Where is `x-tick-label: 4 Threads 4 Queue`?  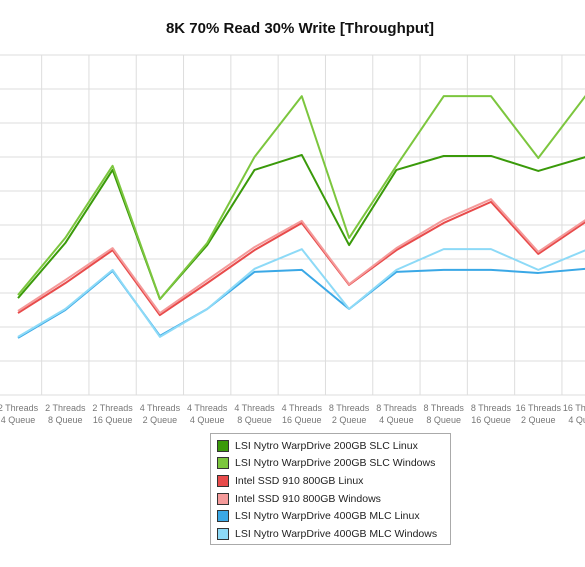 x-tick-label: 4 Threads 4 Queue is located at coordinates (207, 414).